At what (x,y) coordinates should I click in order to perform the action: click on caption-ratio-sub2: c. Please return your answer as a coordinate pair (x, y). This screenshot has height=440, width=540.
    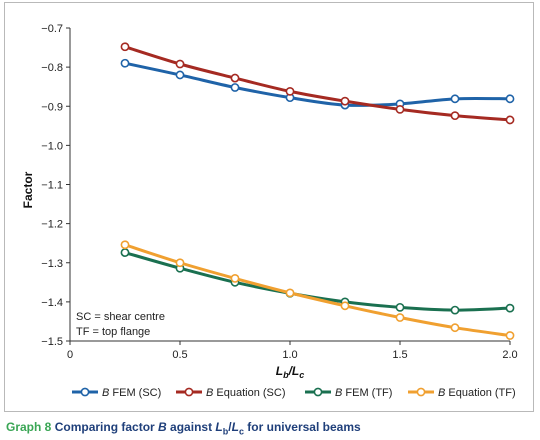
    Looking at the image, I should click on (241, 431).